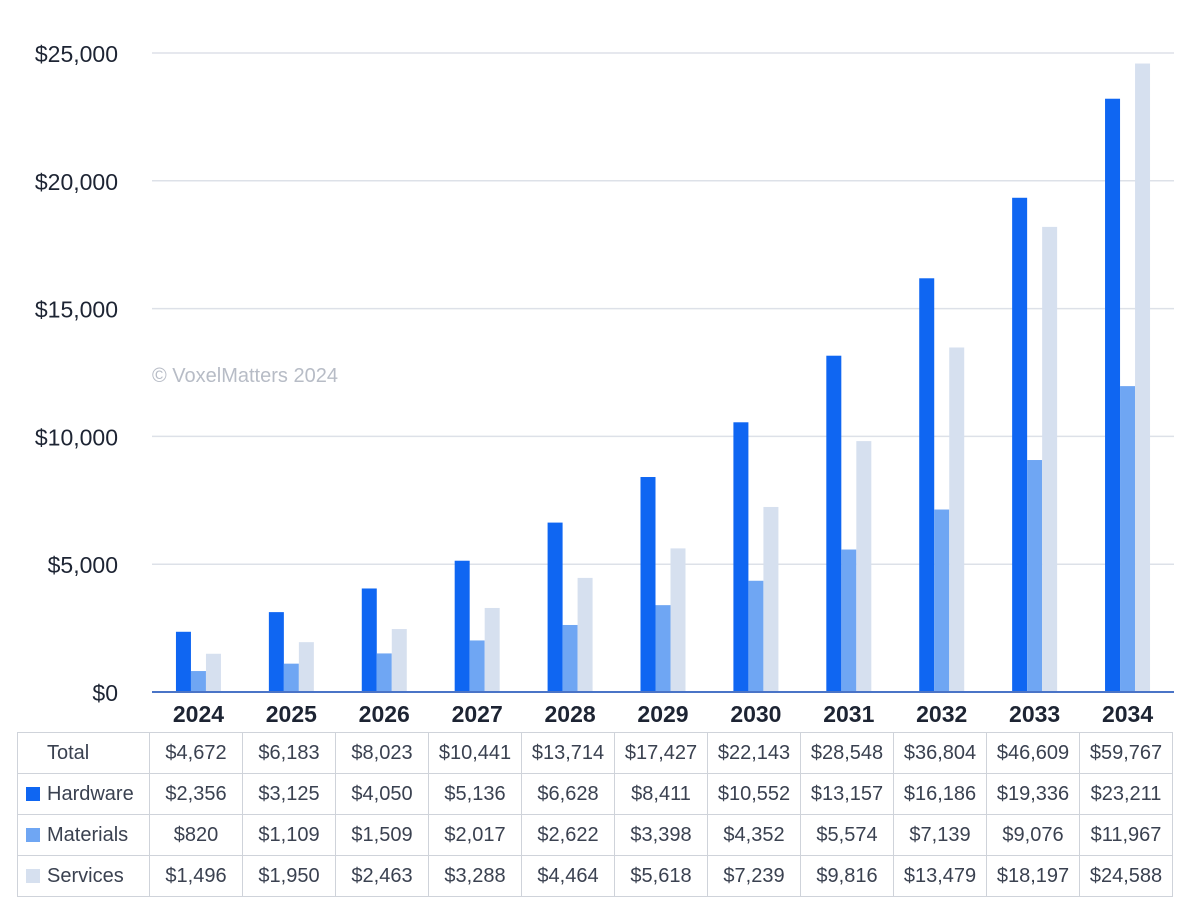  What do you see at coordinates (83, 876) in the screenshot?
I see `row-label-cell: Services` at bounding box center [83, 876].